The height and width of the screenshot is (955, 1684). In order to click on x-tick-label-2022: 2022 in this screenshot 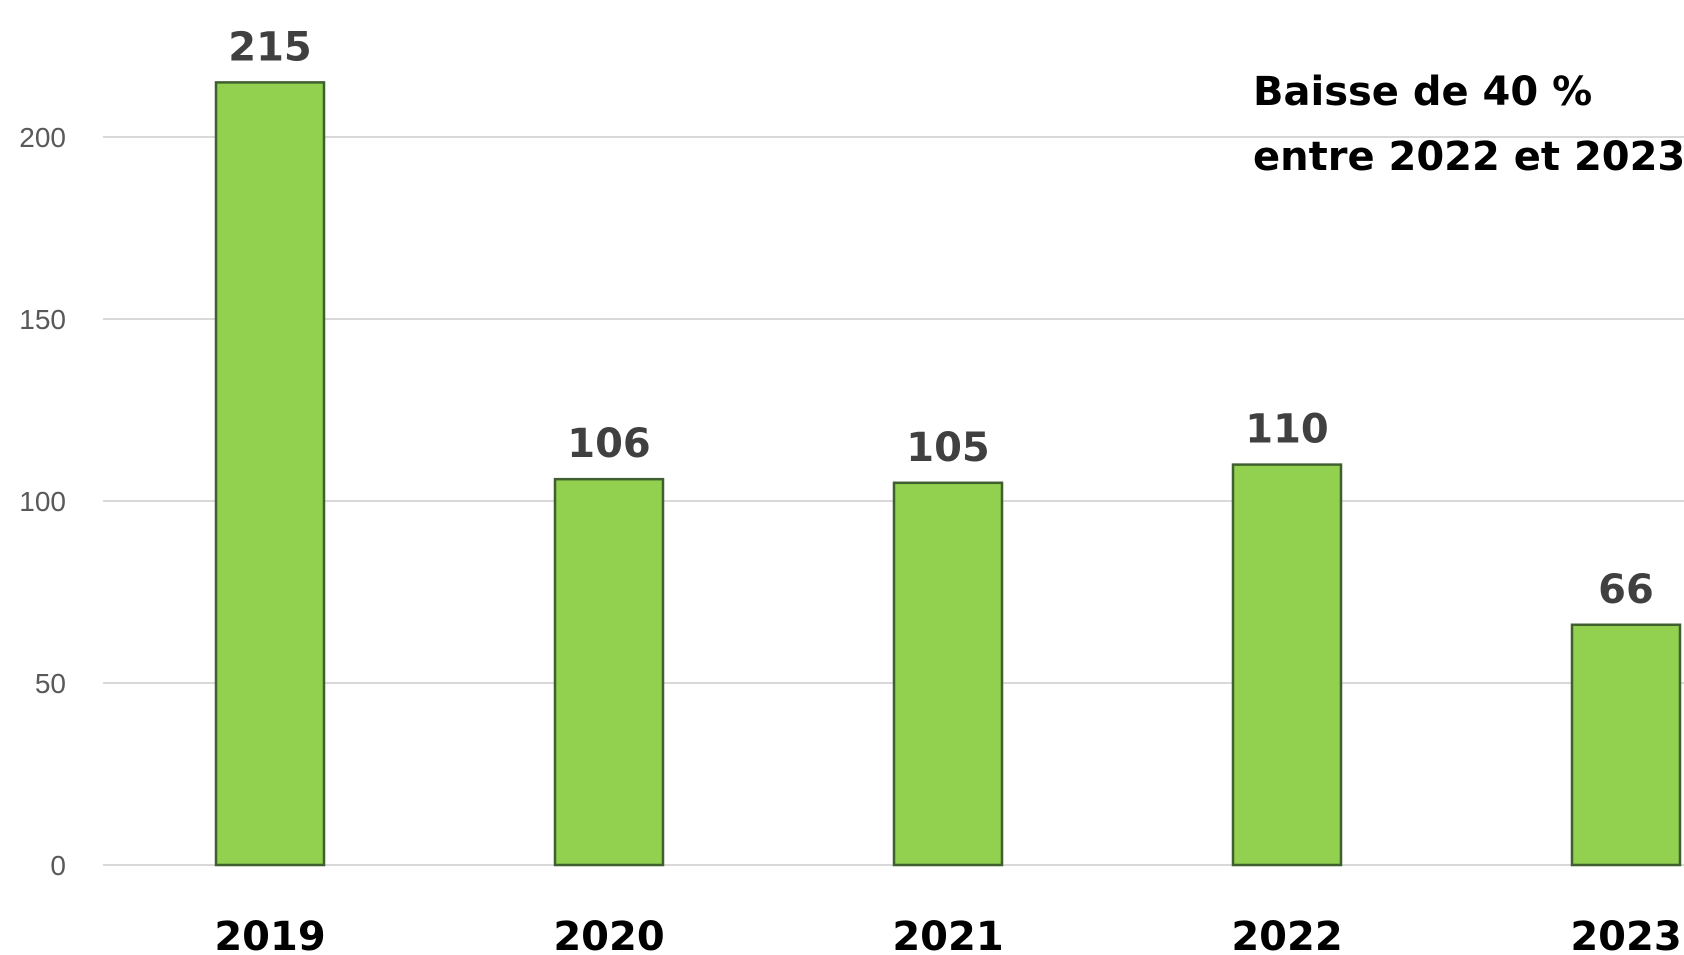, I will do `click(1286, 934)`.